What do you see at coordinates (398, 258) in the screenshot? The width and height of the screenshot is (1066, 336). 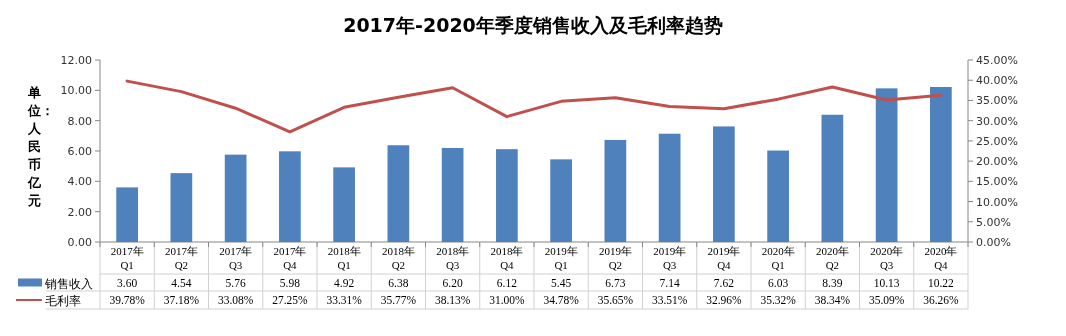 I see `x-tick-label: 2018年 Q2` at bounding box center [398, 258].